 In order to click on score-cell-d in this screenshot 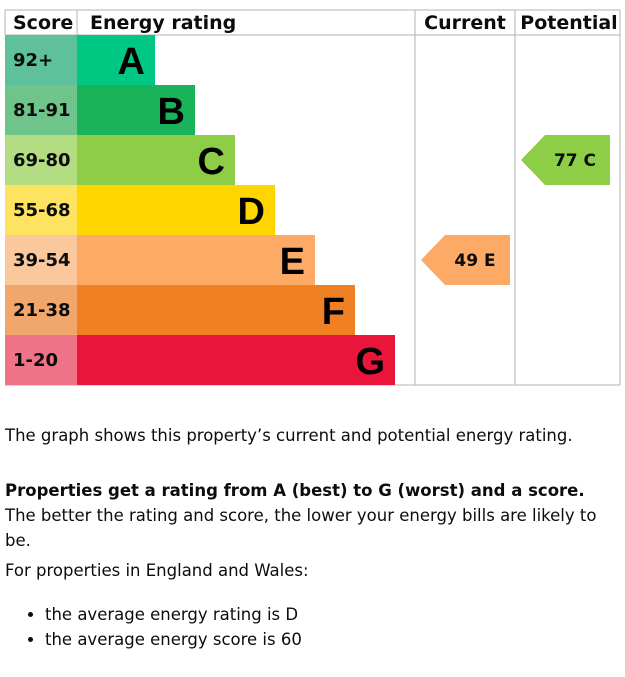, I will do `click(41, 210)`.